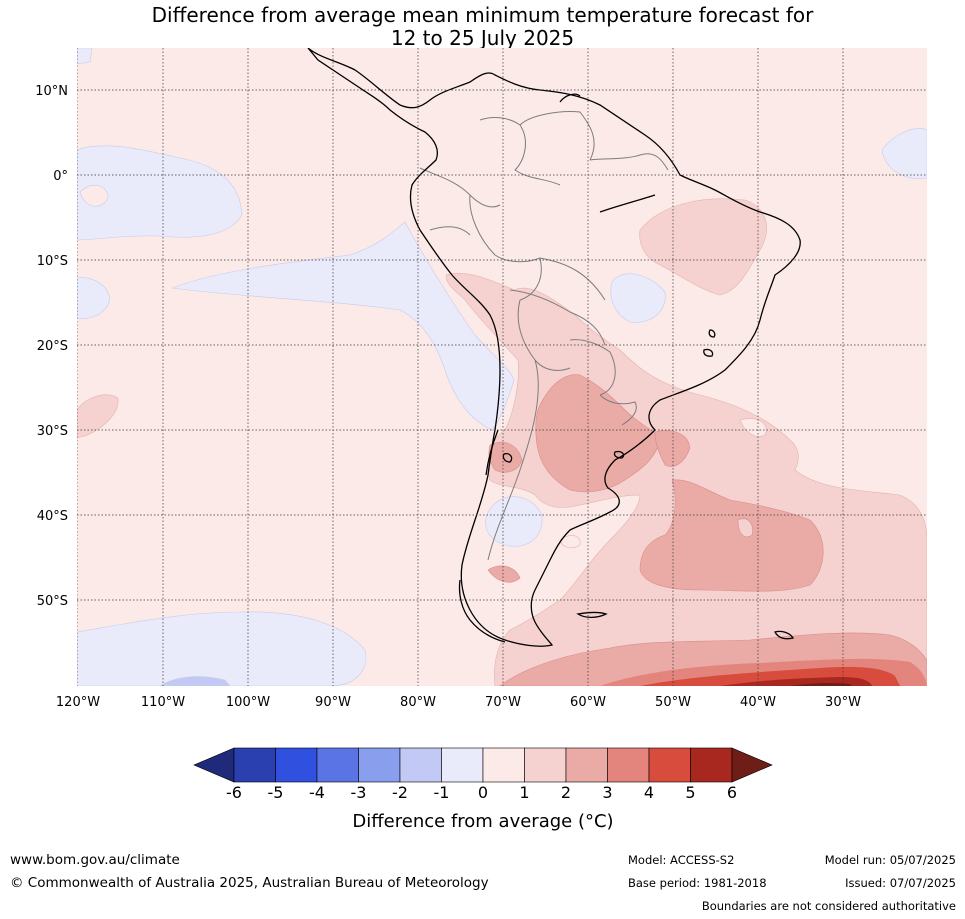 Image resolution: width=965 pixels, height=919 pixels. I want to click on colorbar-ticks: -6 -5 -4 -3 -2 -1 0 1 2 3 4 5 6, so click(481, 792).